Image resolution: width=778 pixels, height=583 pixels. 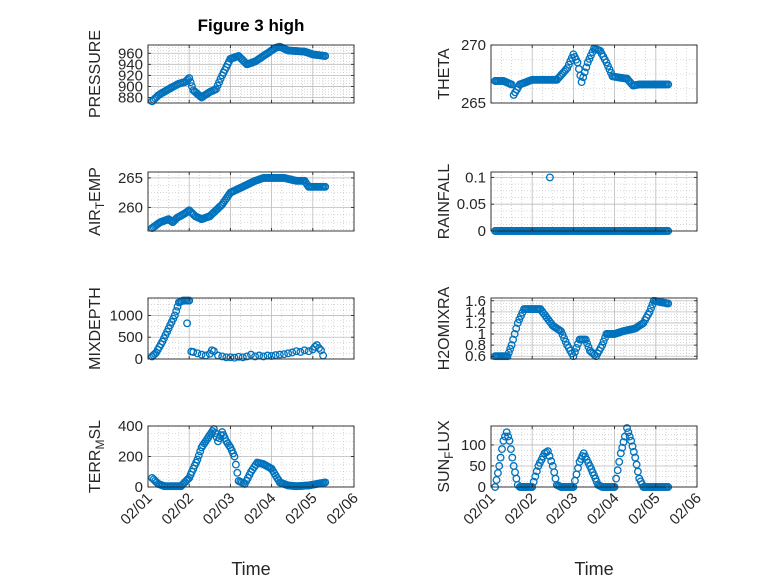 I want to click on y-tick-label: 960, so click(x=130, y=53).